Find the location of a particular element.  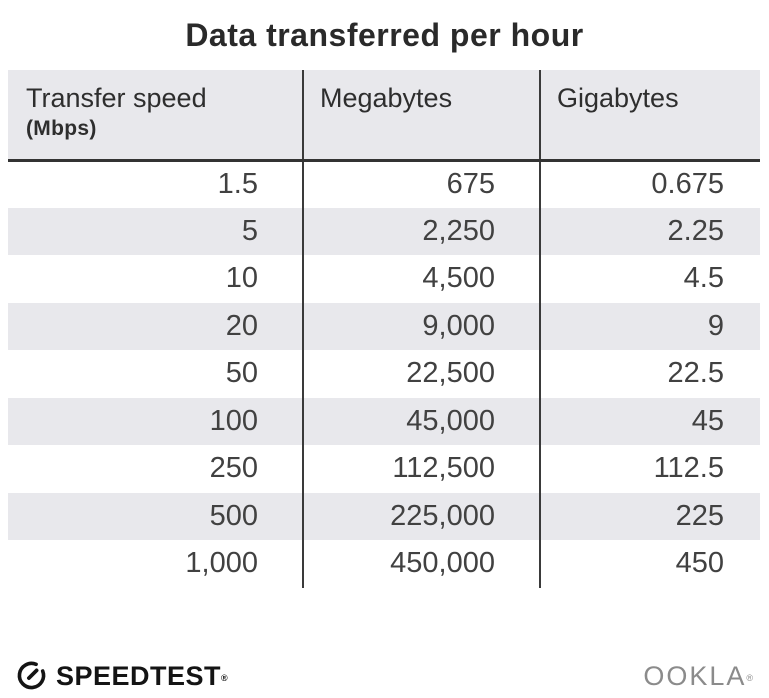

cell-gigabytes: 22.5 is located at coordinates (649, 374).